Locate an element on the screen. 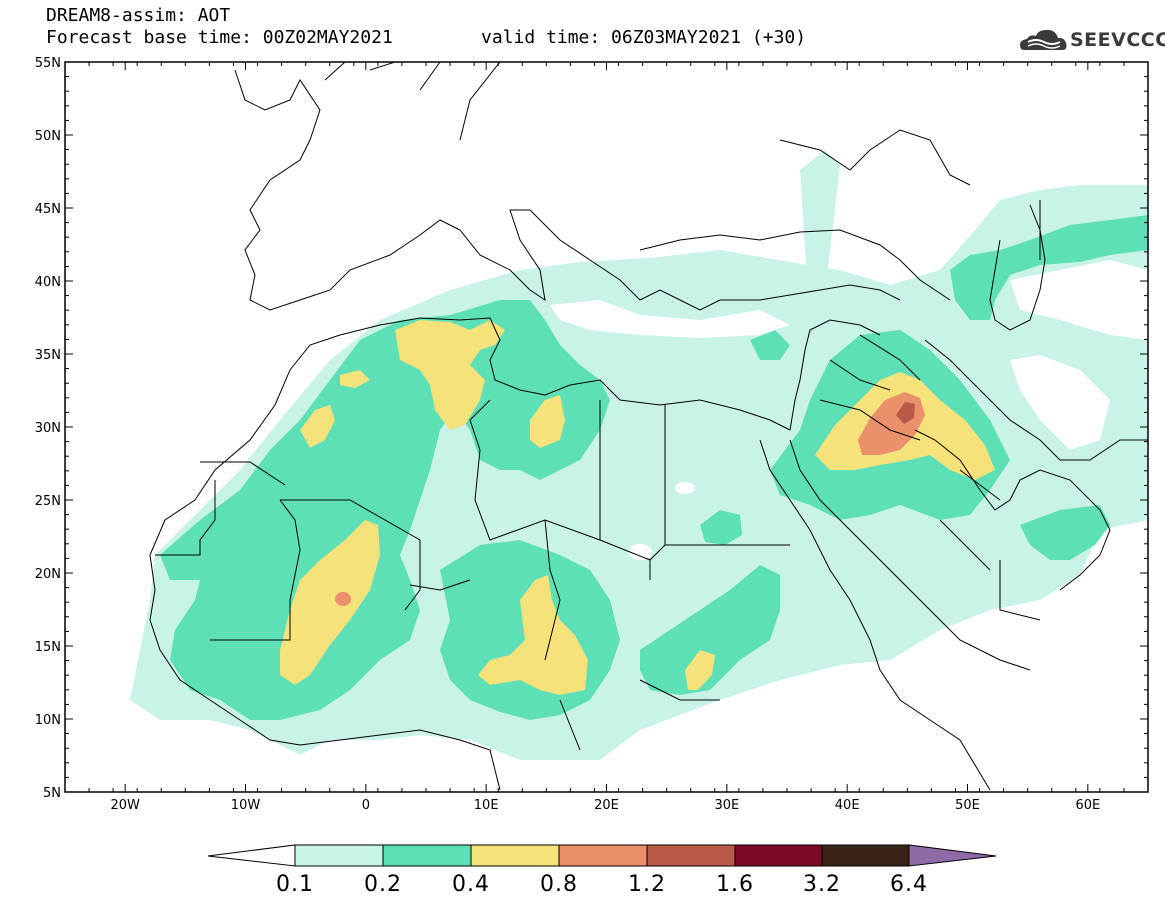  colorbar-low-arrow is located at coordinates (251, 855).